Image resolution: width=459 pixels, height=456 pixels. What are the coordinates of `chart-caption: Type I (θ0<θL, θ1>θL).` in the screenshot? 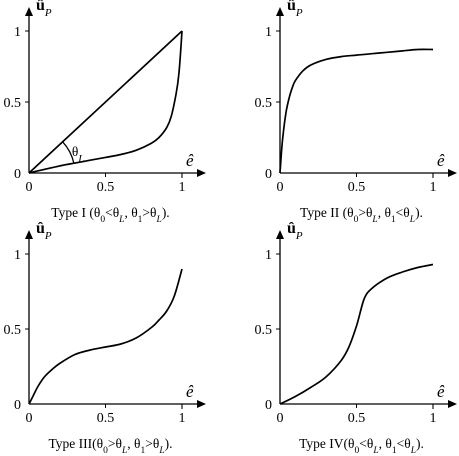 It's located at (110, 215).